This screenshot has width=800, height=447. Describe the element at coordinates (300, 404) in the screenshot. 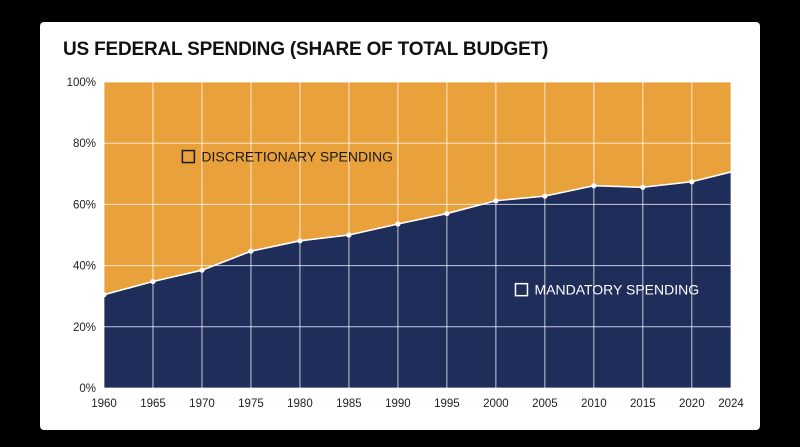

I see `x-tick-label: 1980` at that location.